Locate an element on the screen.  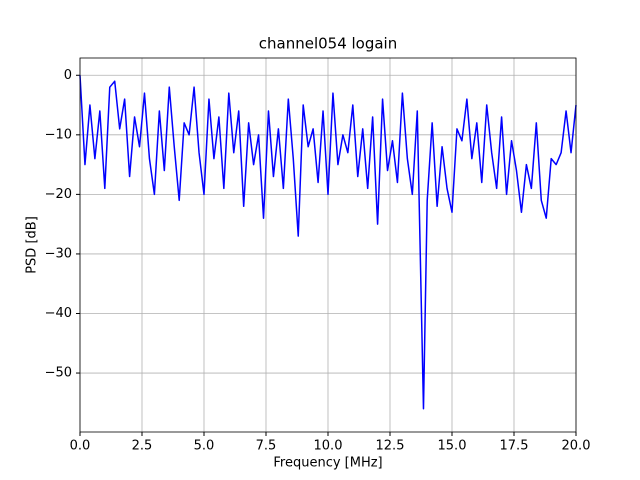
chart-title: channel054 logain is located at coordinates (328, 44).